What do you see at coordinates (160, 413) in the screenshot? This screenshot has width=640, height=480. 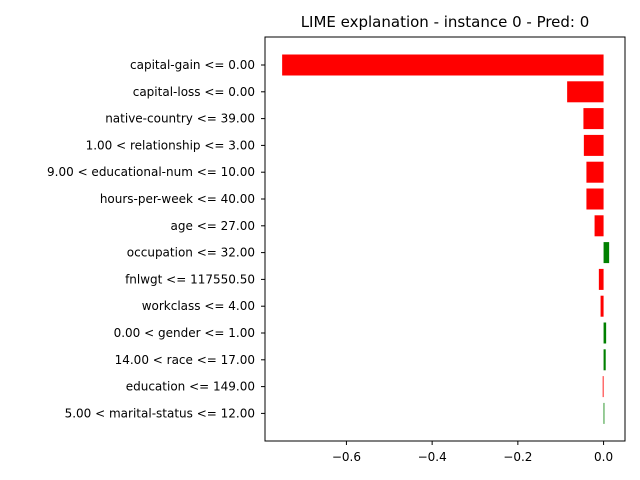 I see `y-tick-label: 5.00 < marital-status <= 12.00` at bounding box center [160, 413].